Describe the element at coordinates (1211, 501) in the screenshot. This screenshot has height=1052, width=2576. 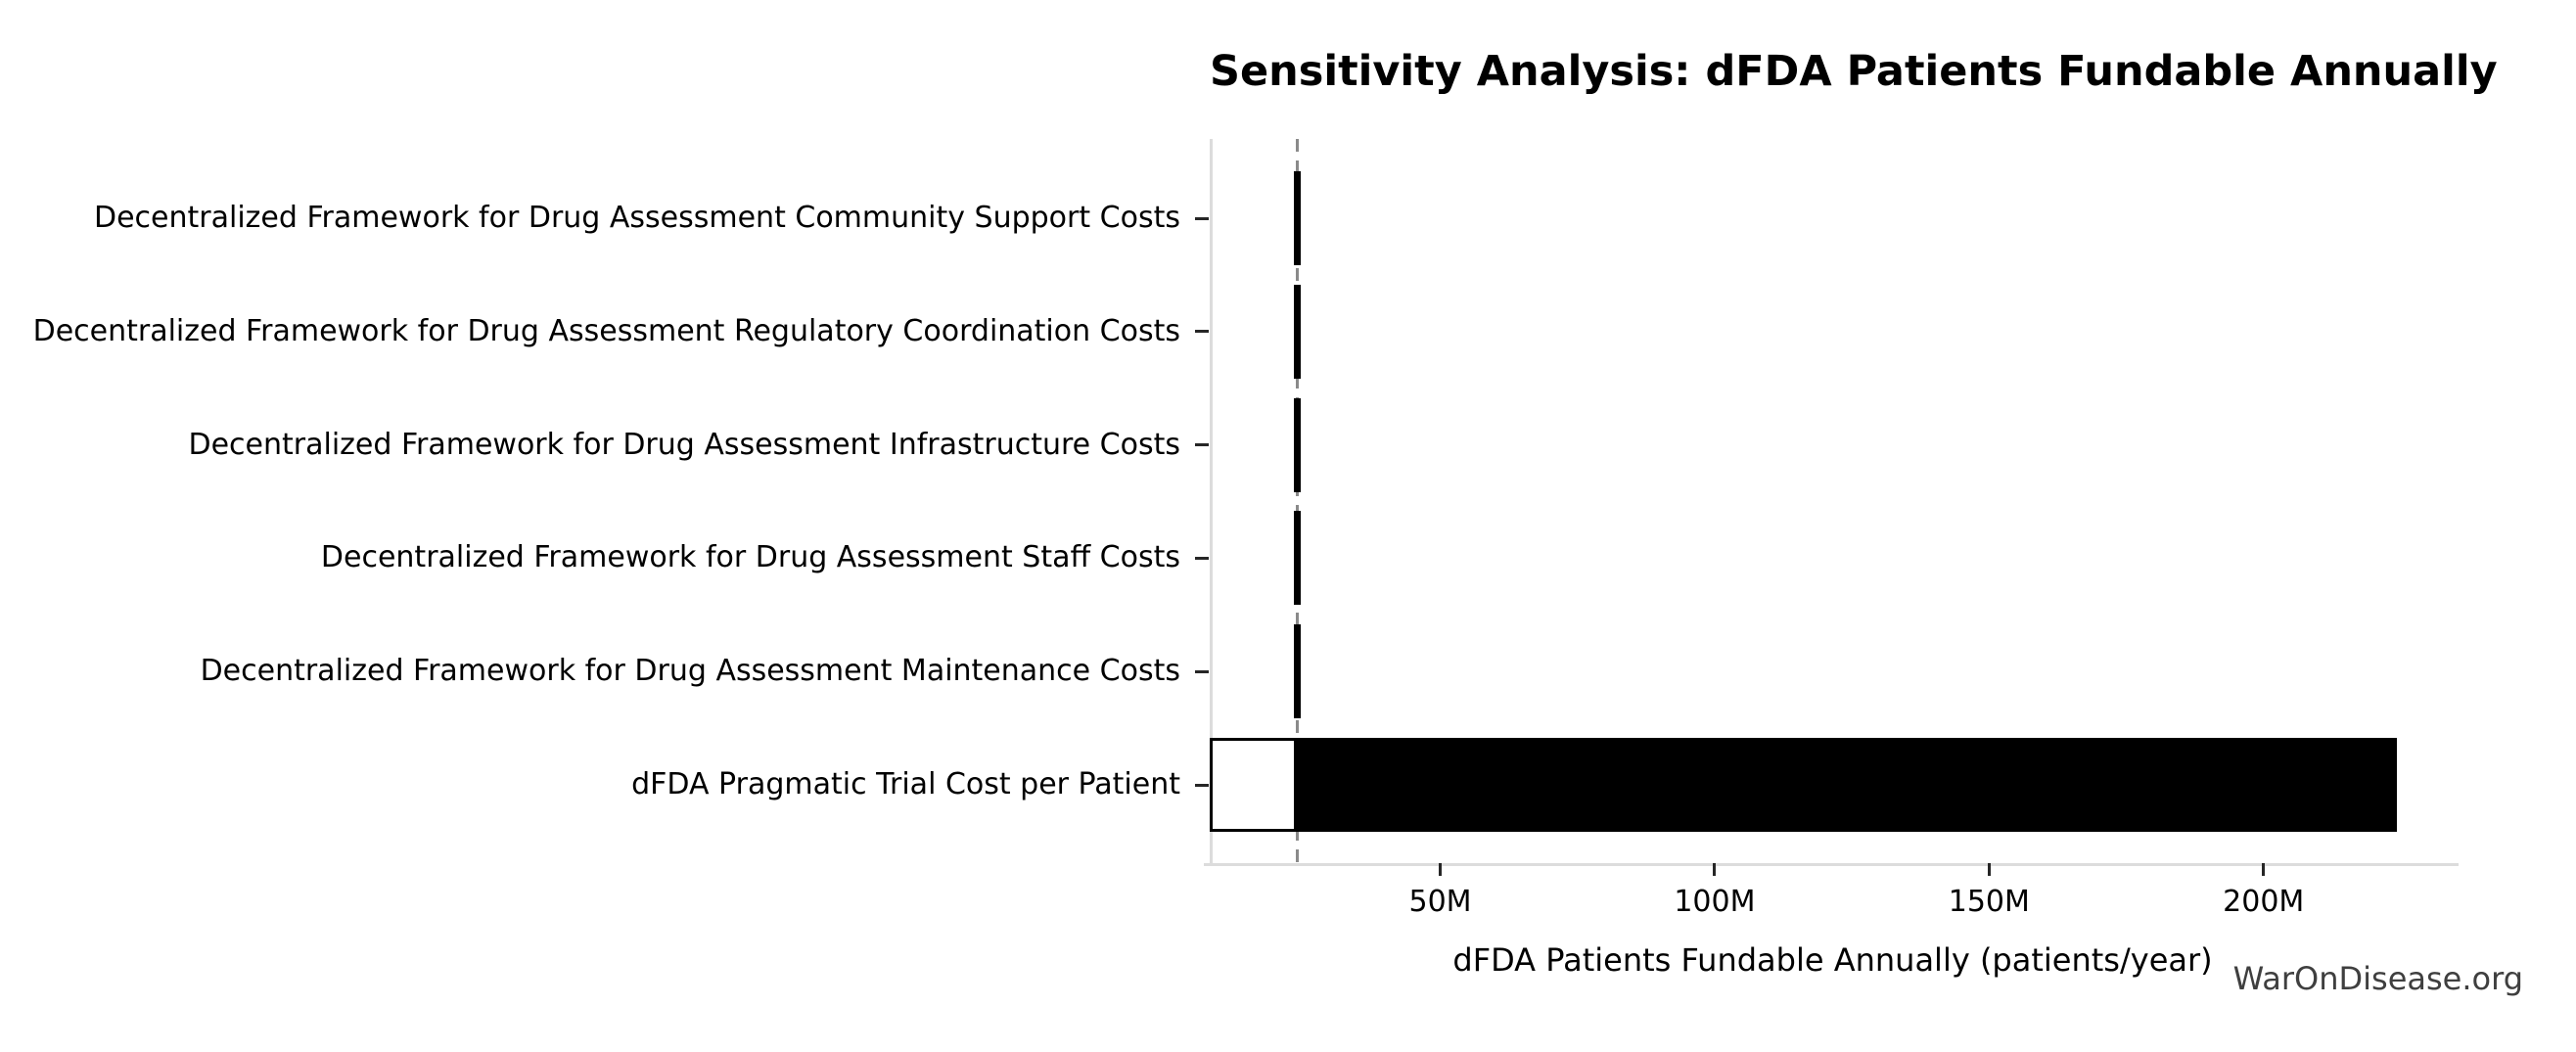
I see `y-axis-spine` at that location.